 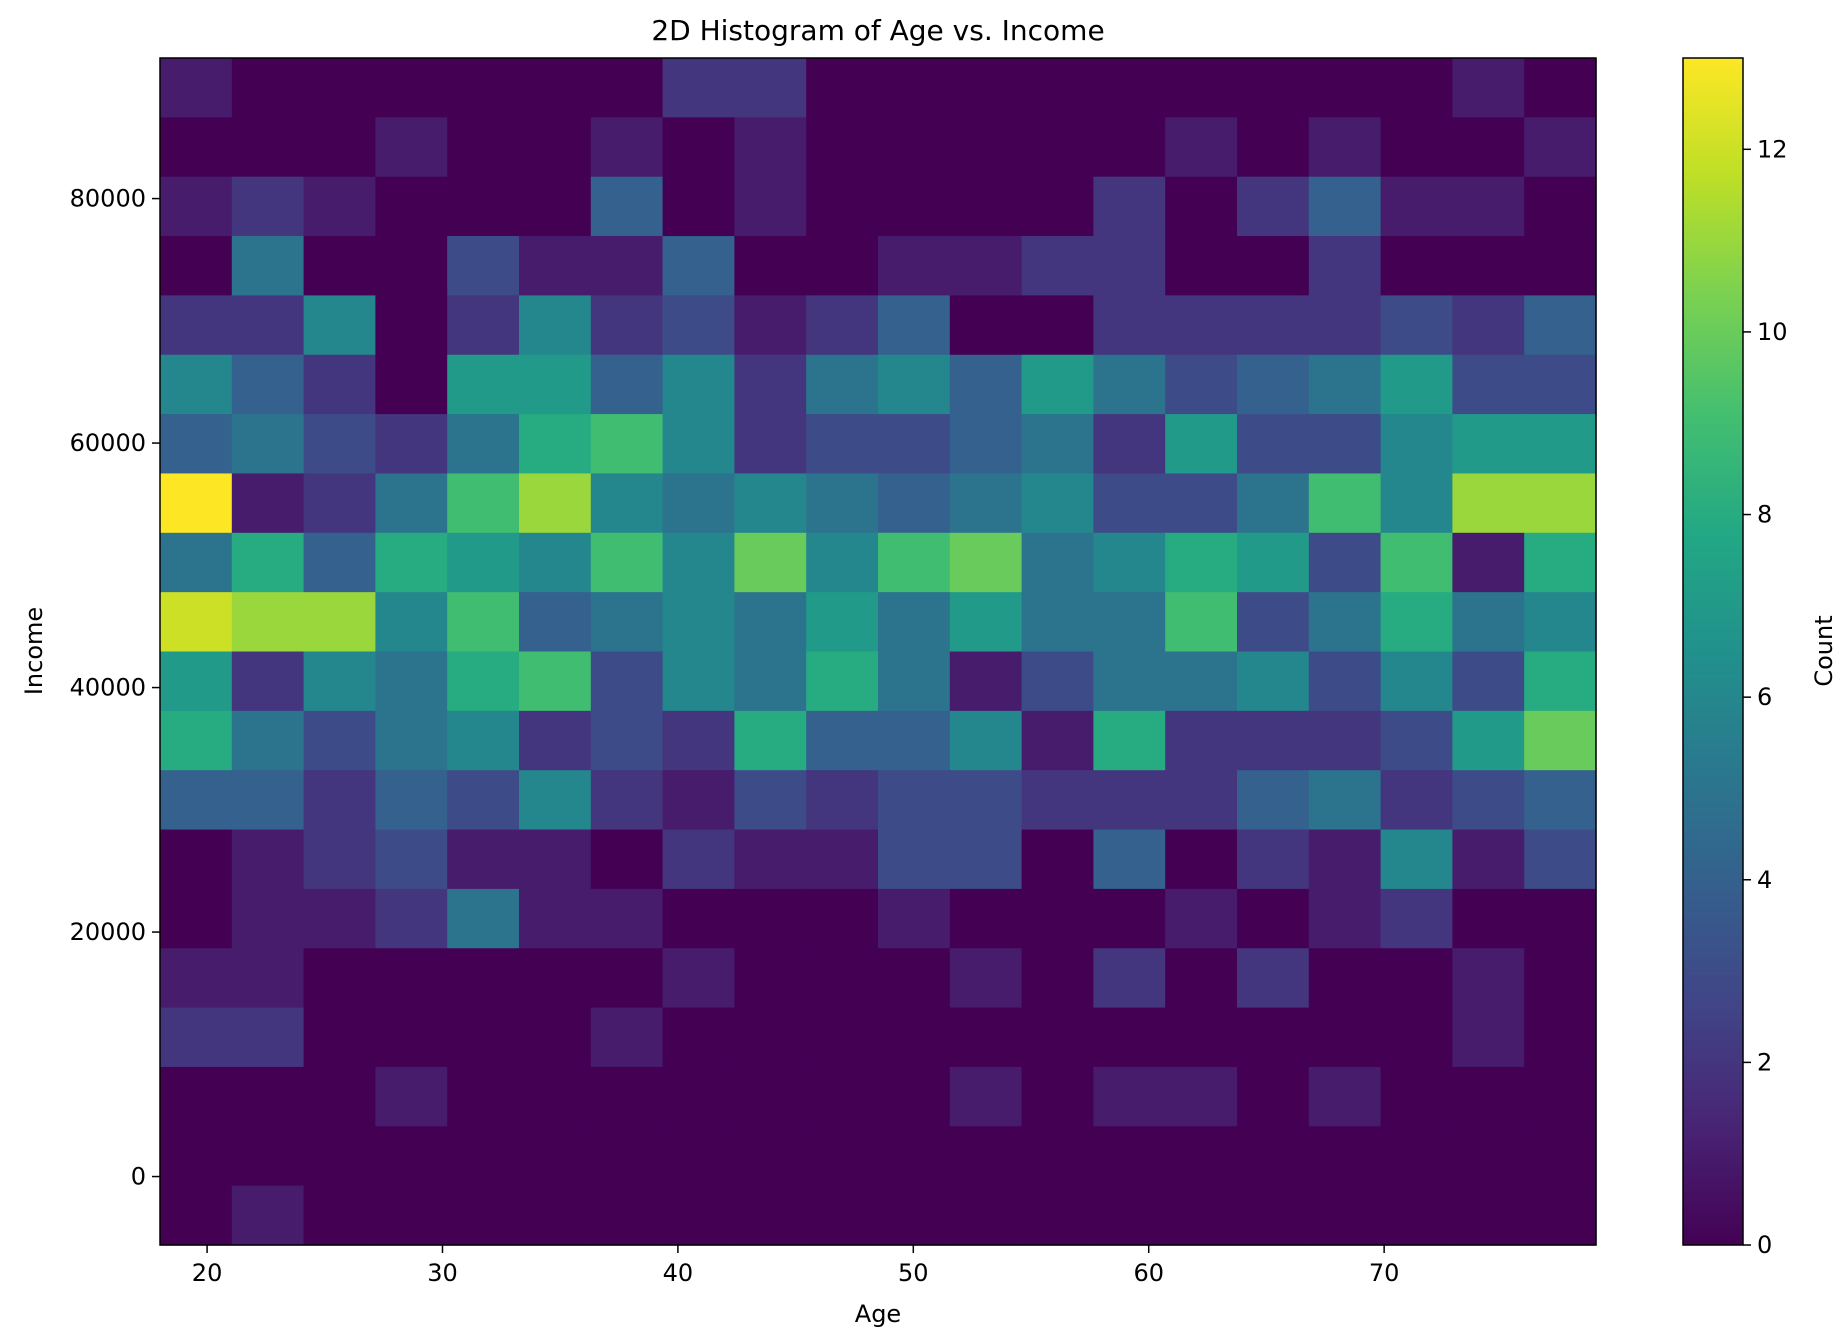 I want to click on y-axis-label: Income, so click(x=34, y=651).